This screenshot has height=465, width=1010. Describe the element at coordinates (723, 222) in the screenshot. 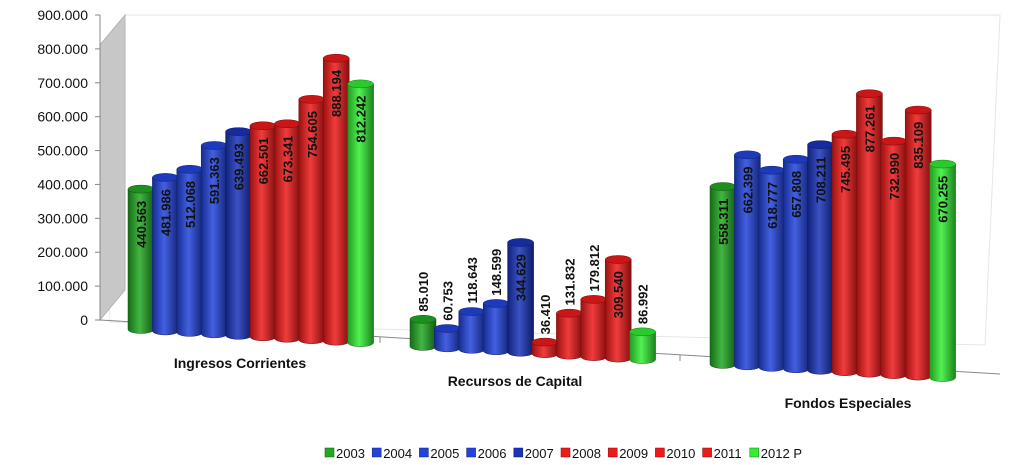

I see `data-label: 558.311` at that location.